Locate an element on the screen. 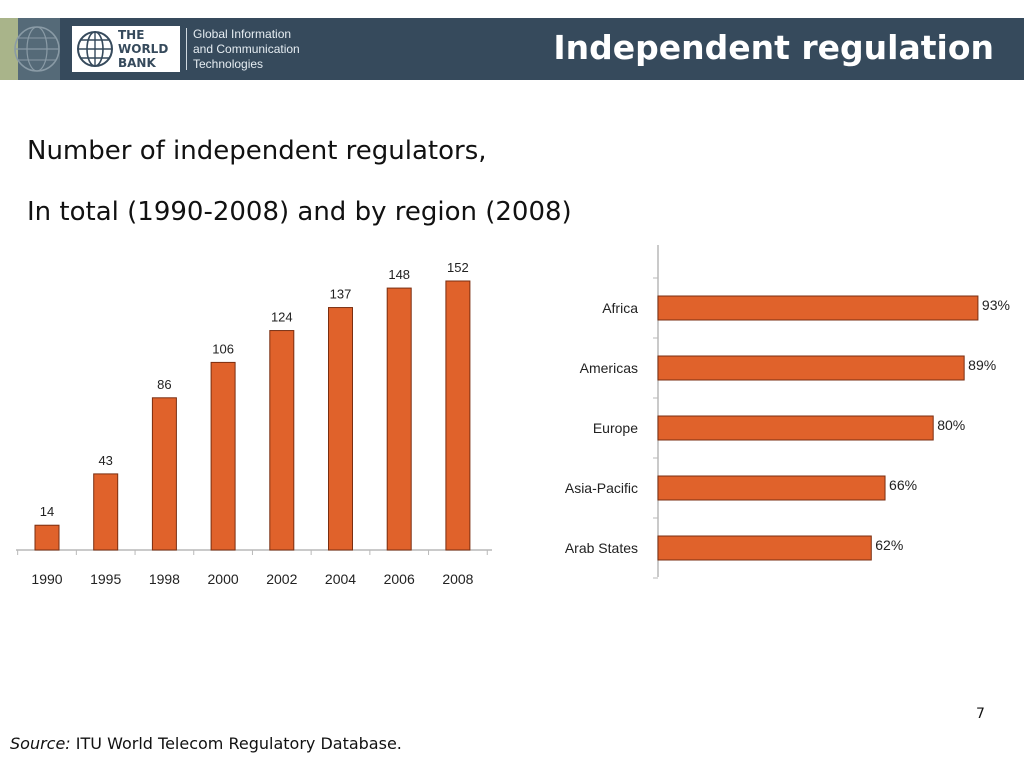 The height and width of the screenshot is (768, 1024). data-label-asia-pacific: 66% is located at coordinates (903, 485).